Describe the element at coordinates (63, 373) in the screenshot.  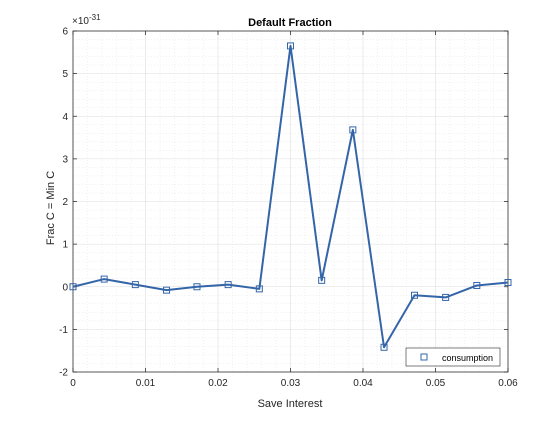
I see `y-tick-label: -2` at that location.